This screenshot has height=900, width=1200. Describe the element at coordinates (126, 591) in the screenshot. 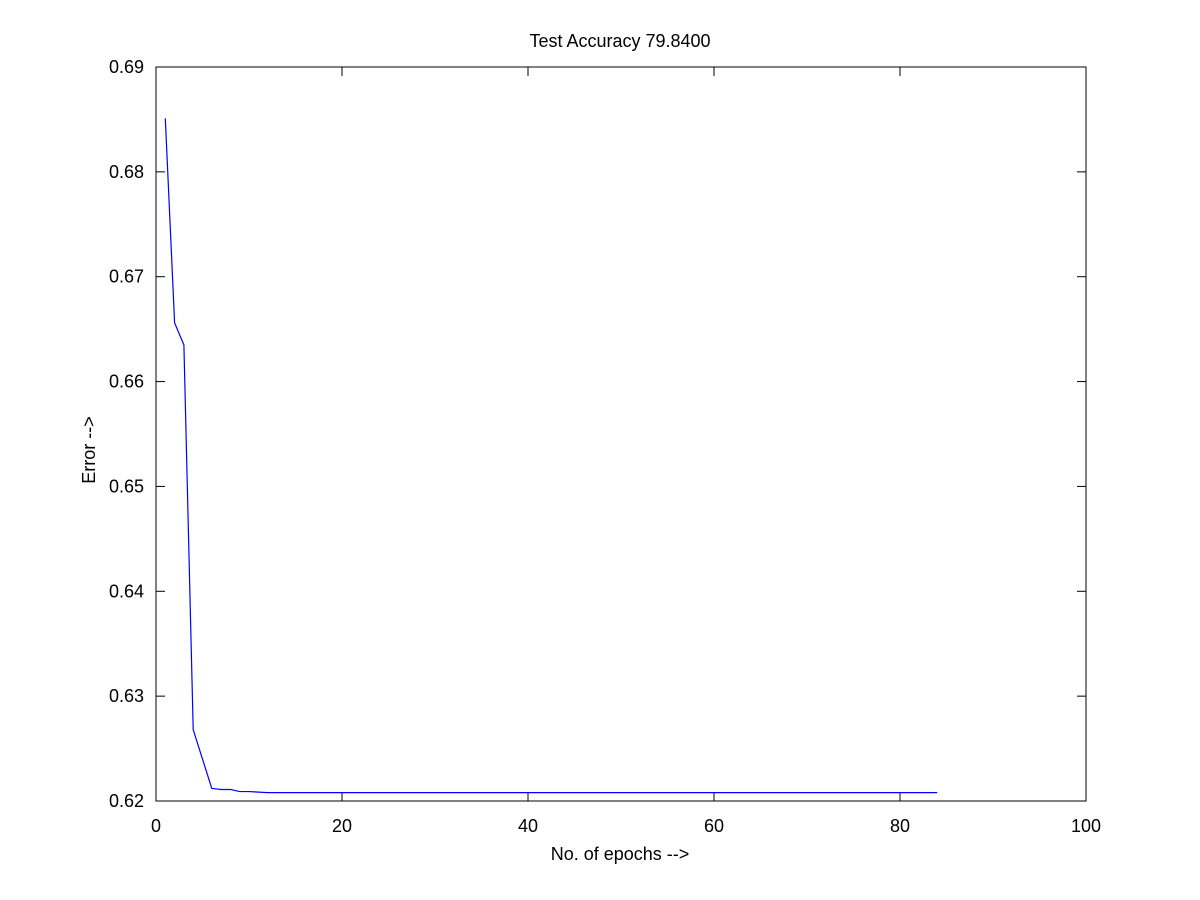

I see `y-tick-label: 0.64` at that location.